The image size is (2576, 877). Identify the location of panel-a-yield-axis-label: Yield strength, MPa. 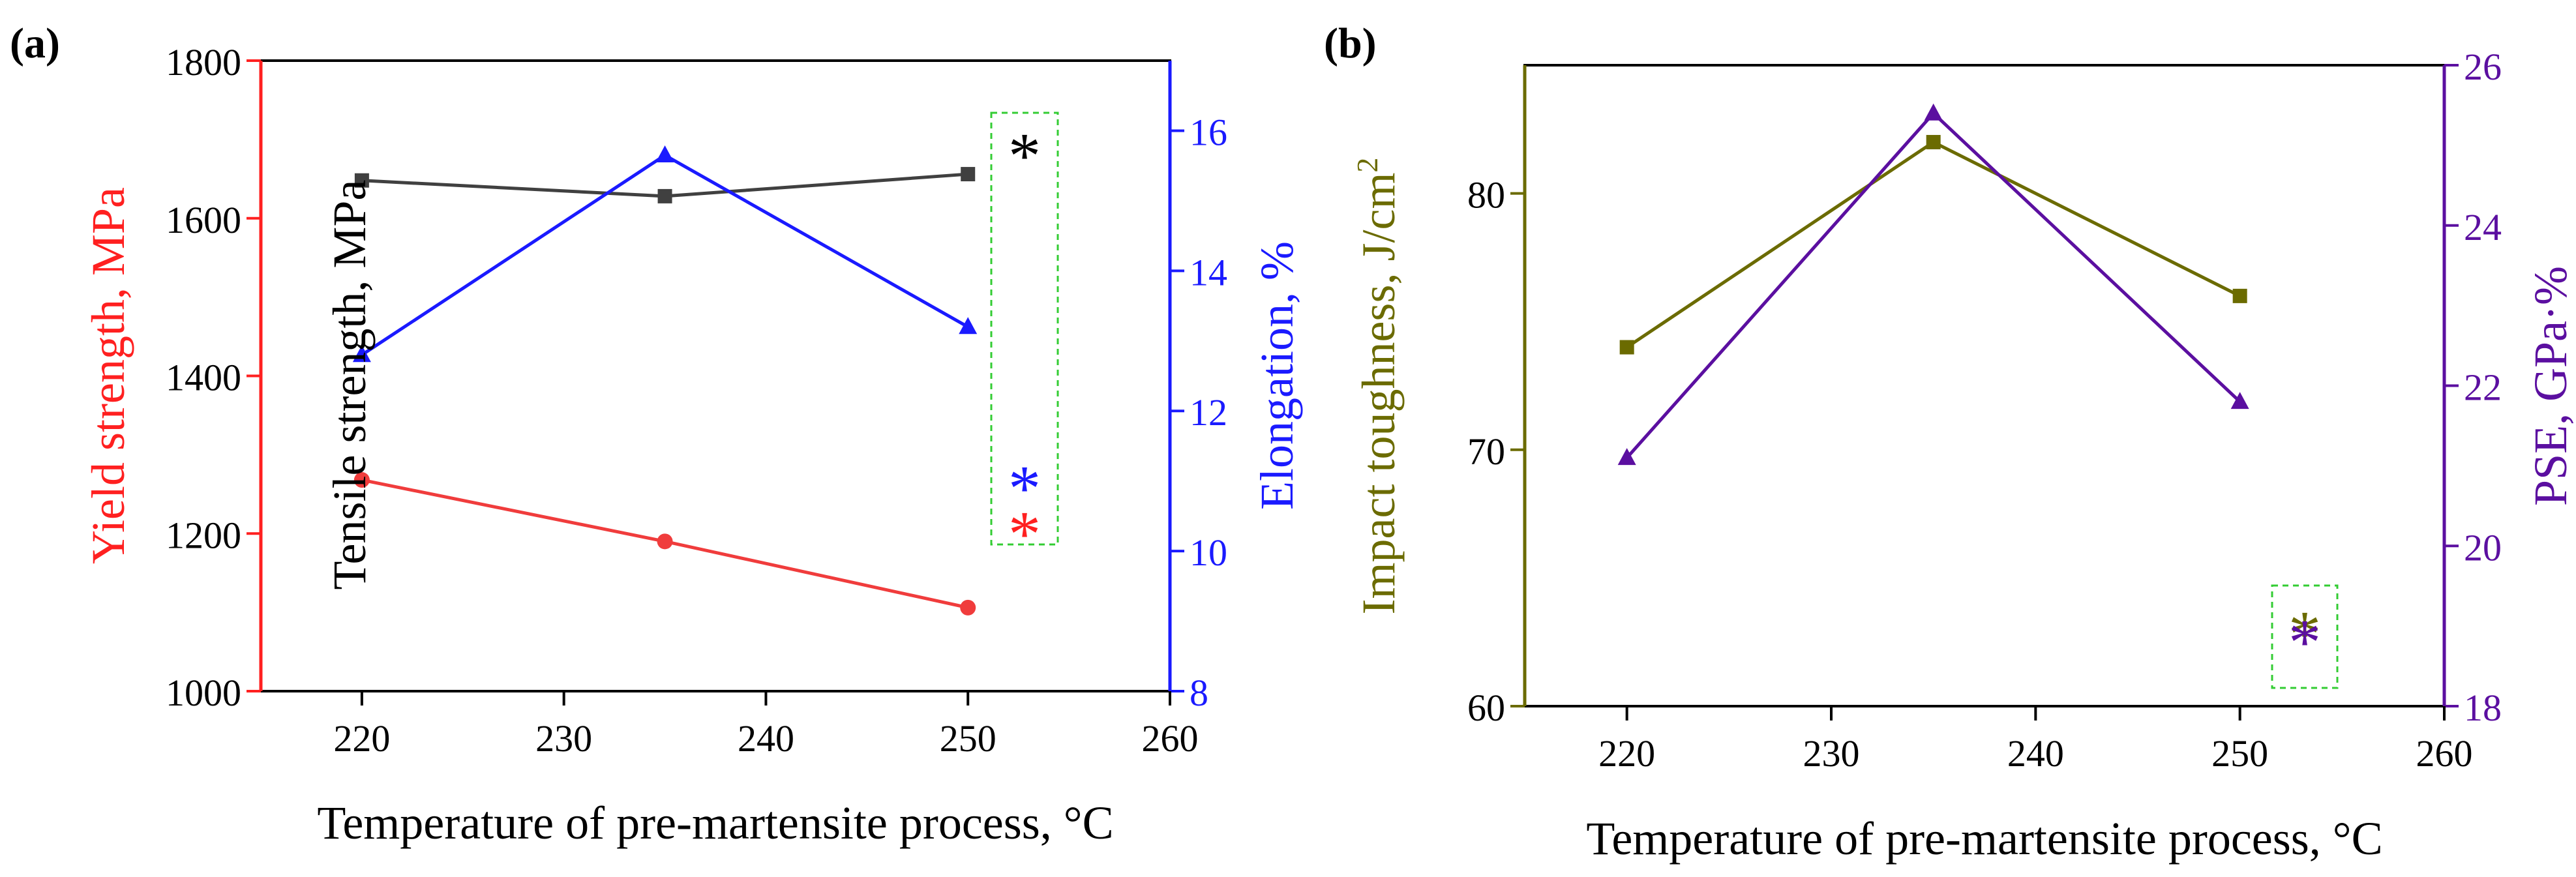
(108, 375).